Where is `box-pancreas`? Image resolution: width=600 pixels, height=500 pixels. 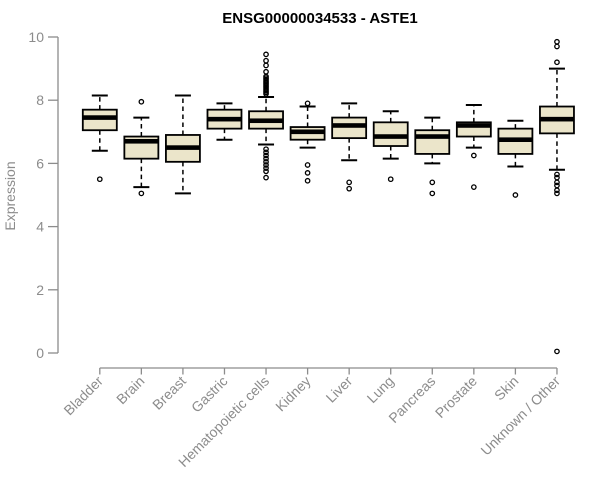
box-pancreas is located at coordinates (432, 142).